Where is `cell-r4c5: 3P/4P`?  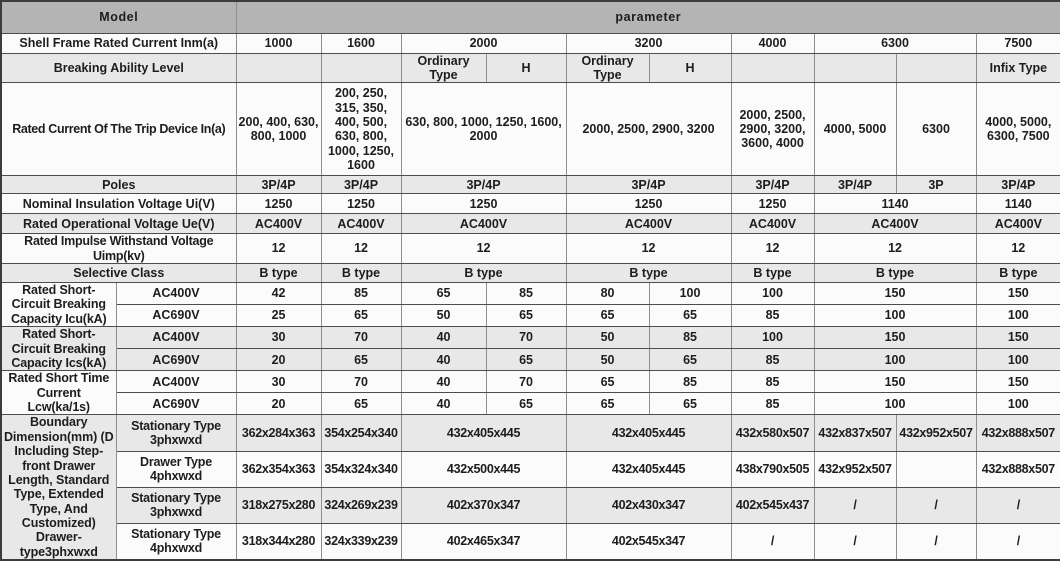 cell-r4c5: 3P/4P is located at coordinates (772, 185).